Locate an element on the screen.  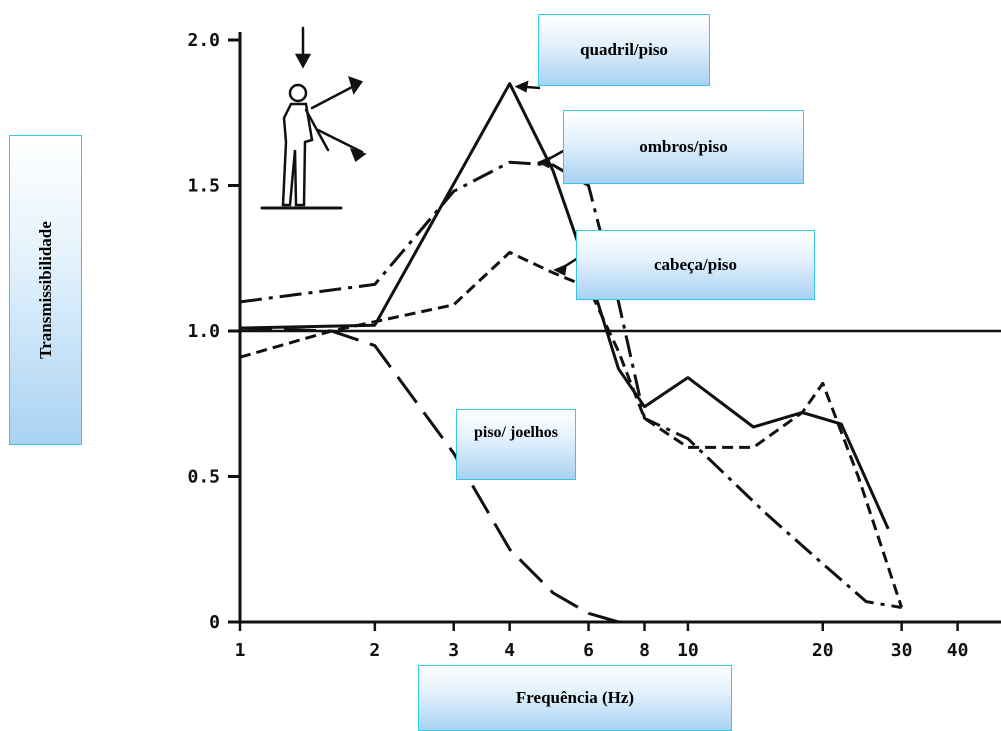
legend-cabeca-piso: cabeça/piso is located at coordinates (695, 265).